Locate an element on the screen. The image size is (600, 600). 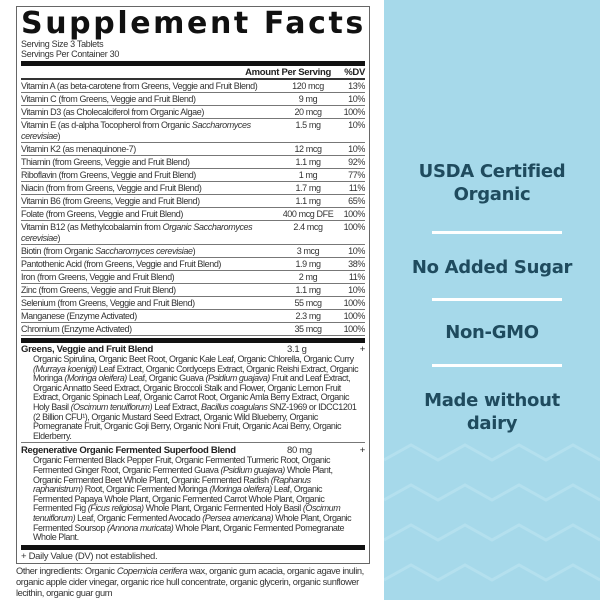
nutrient-name: Manganese (Enzyme Activated) is located at coordinates (150, 316).